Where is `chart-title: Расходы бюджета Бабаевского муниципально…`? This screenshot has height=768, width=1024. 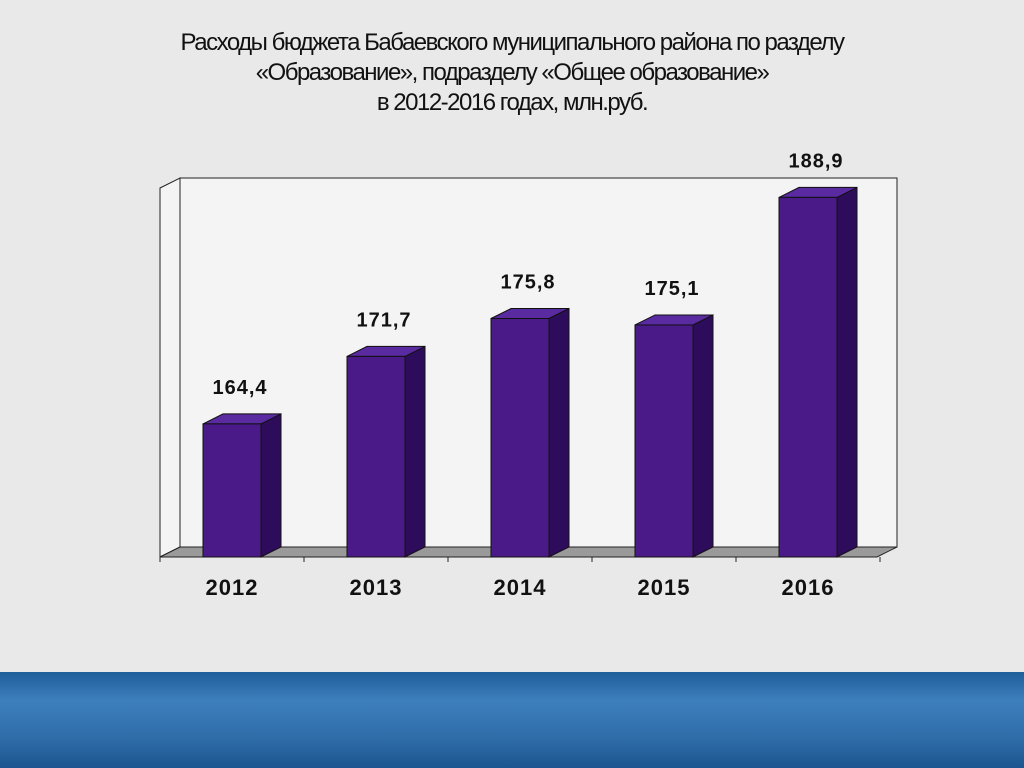
chart-title: Расходы бюджета Бабаевского муниципально… is located at coordinates (512, 72).